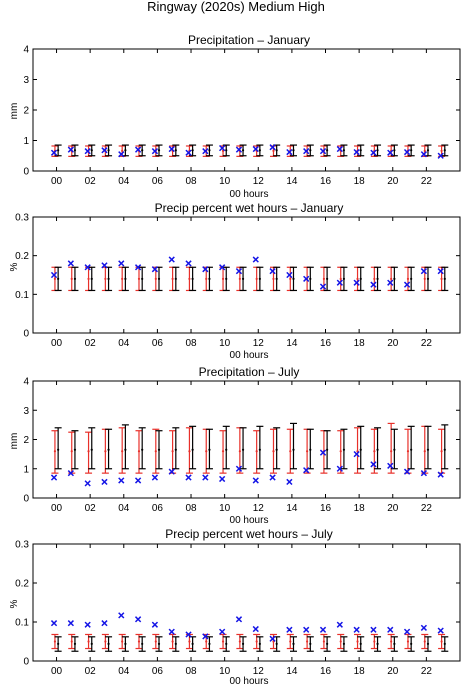 The image size is (461, 687). I want to click on y-tick-label: 0.1, so click(22, 295).